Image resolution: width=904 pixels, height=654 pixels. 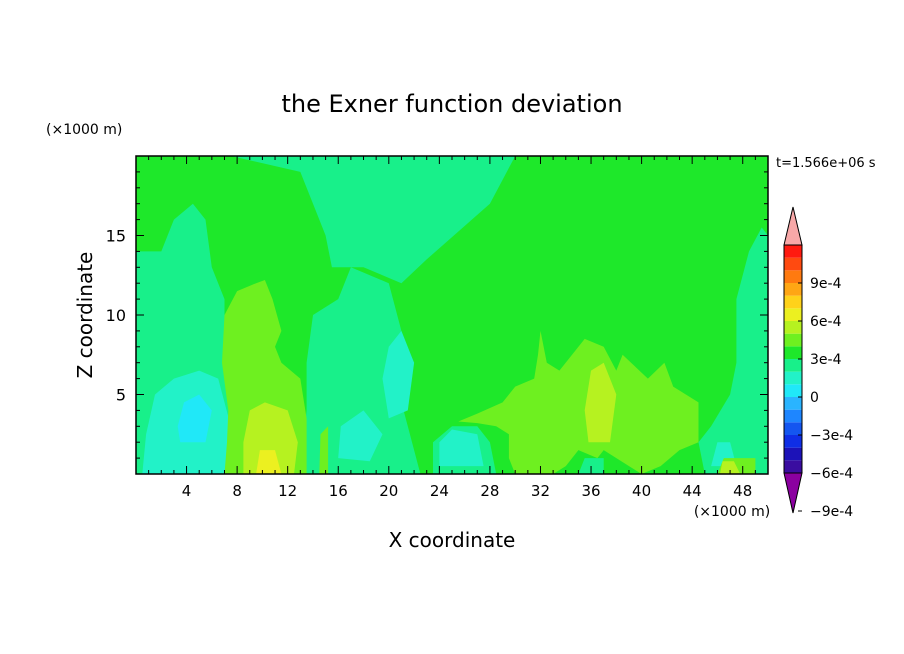 I want to click on colorbar-label: 0, so click(x=814, y=398).